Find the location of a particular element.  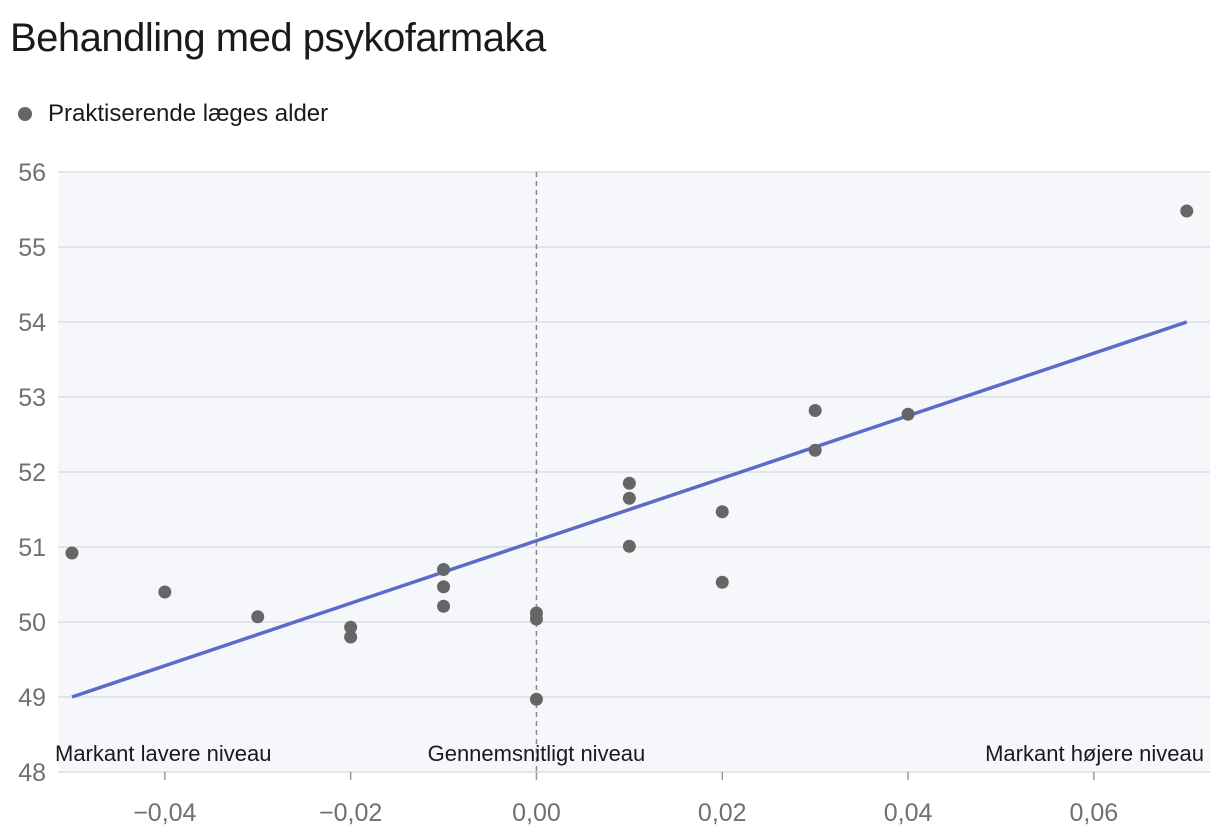

y-tick-label: 55 is located at coordinates (32, 248).